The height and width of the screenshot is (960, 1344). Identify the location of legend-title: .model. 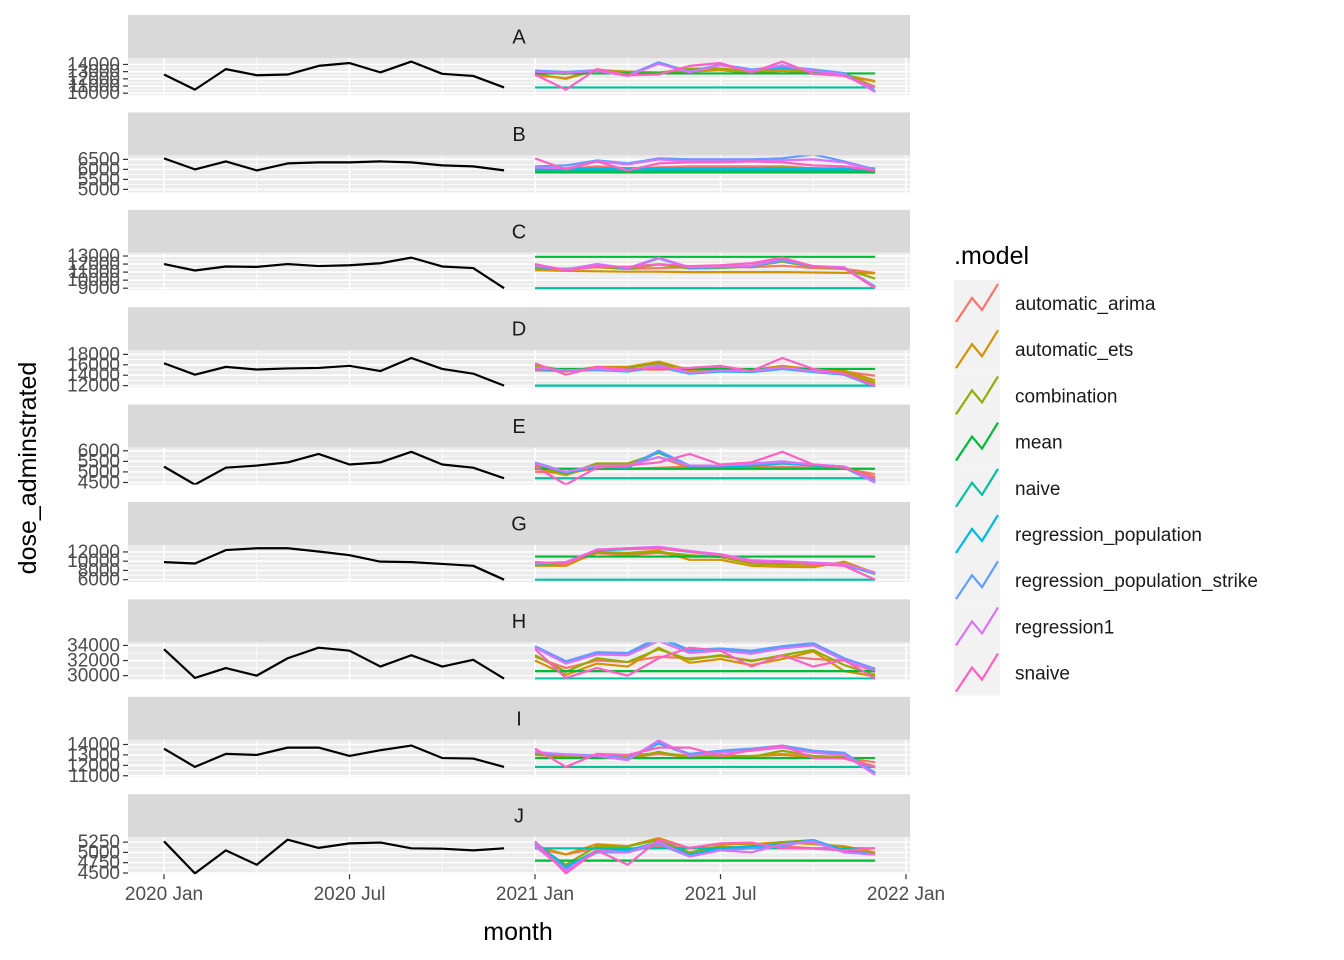
(991, 256).